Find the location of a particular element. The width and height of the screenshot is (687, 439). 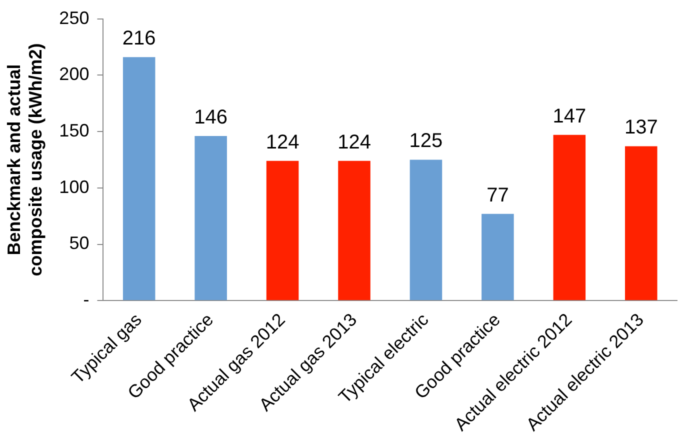

data-label: 77 is located at coordinates (497, 195).